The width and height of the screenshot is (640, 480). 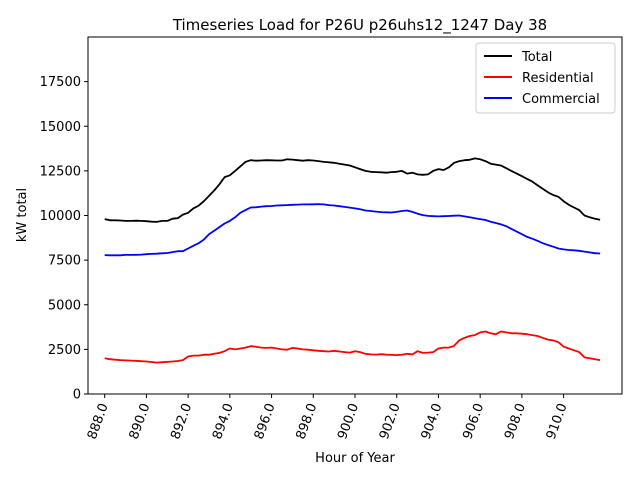 I want to click on x-axis-label: Hour of Year, so click(x=355, y=458).